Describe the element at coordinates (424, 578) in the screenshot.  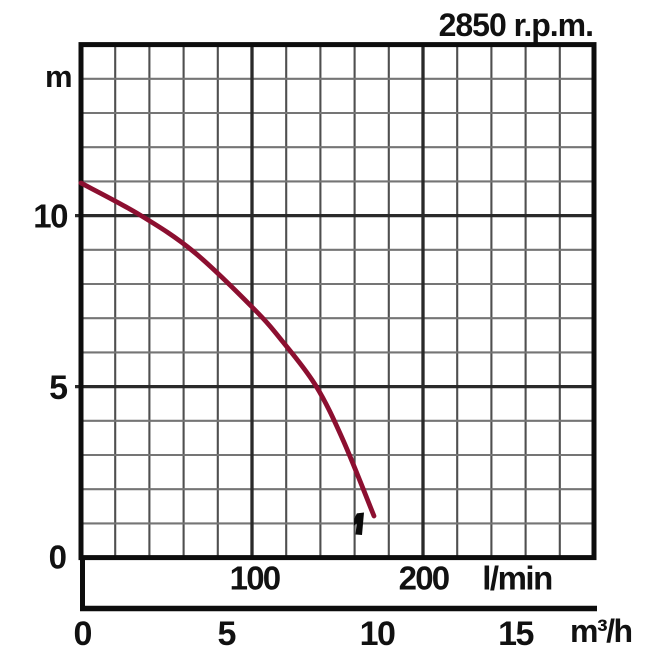
I see `svg-text: 200` at that location.